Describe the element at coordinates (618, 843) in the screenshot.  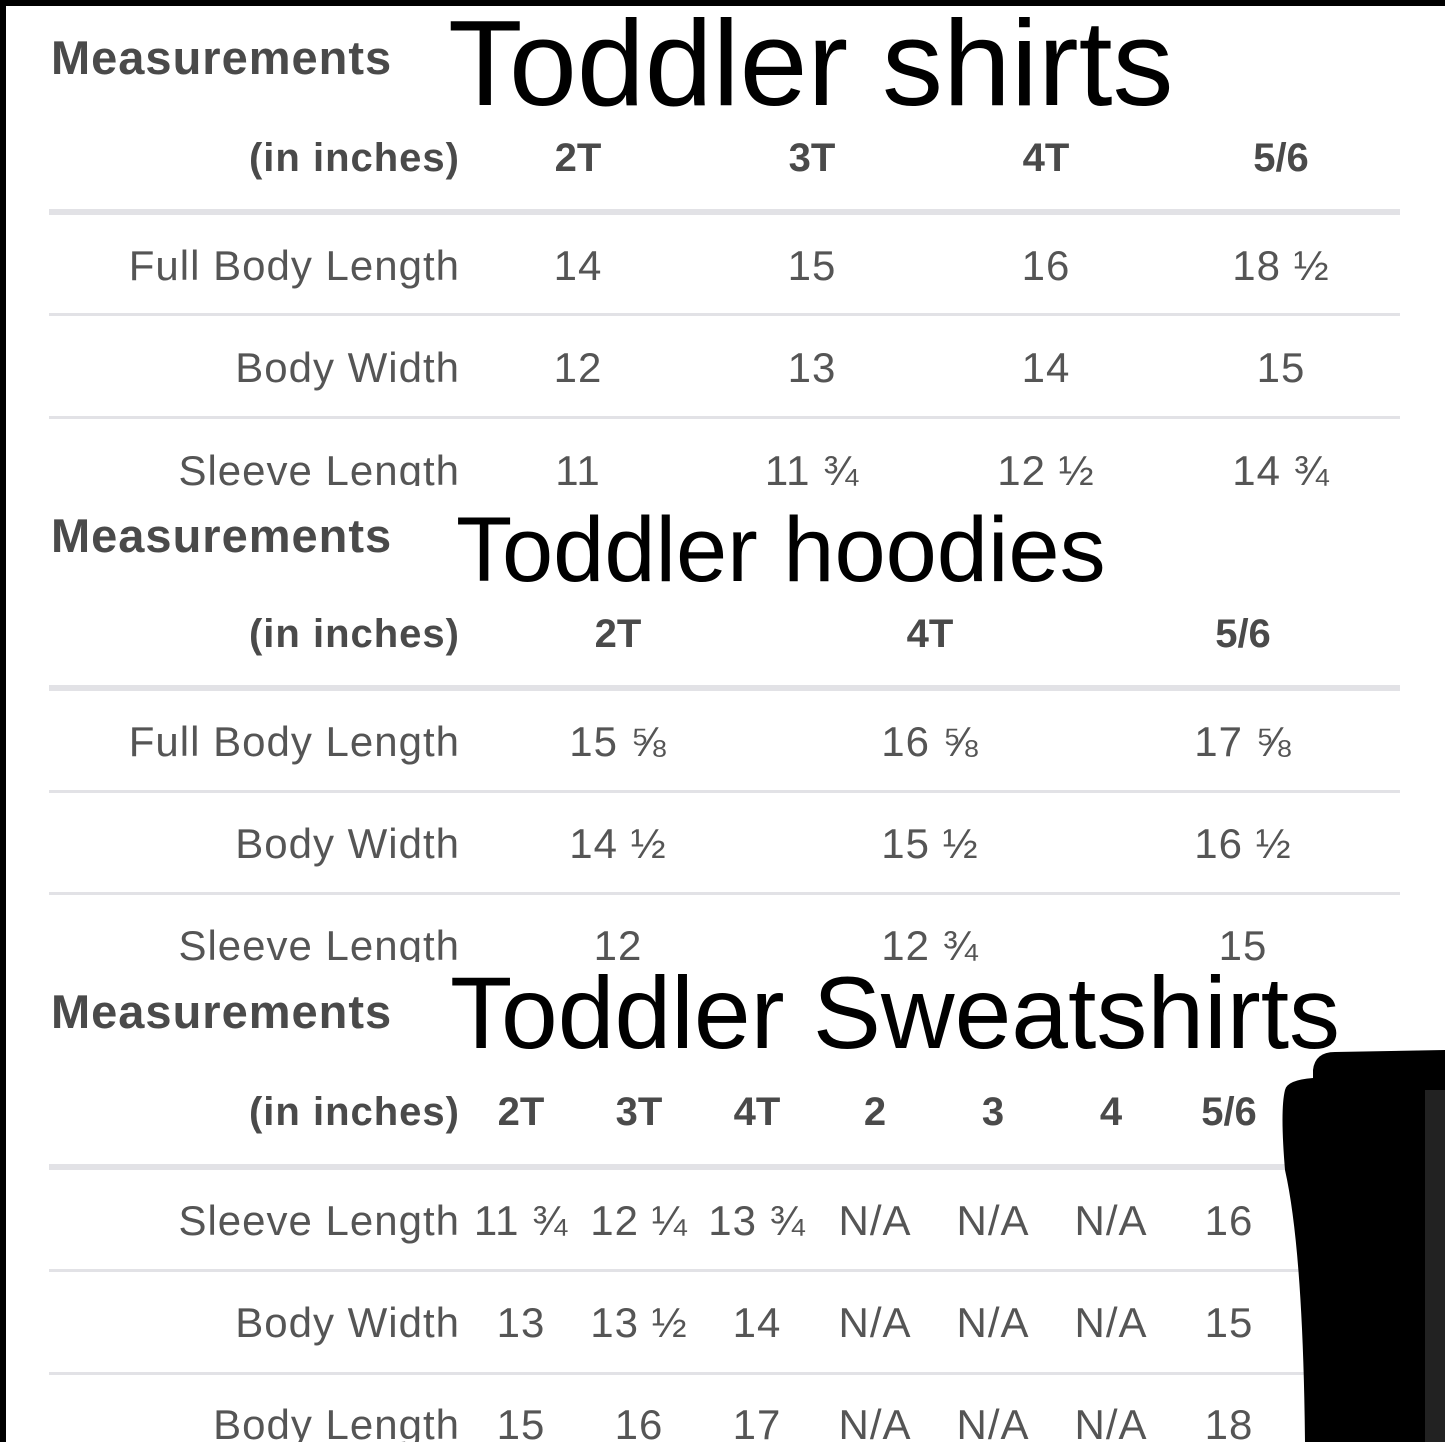
I see `table-cell: 14 ½` at that location.